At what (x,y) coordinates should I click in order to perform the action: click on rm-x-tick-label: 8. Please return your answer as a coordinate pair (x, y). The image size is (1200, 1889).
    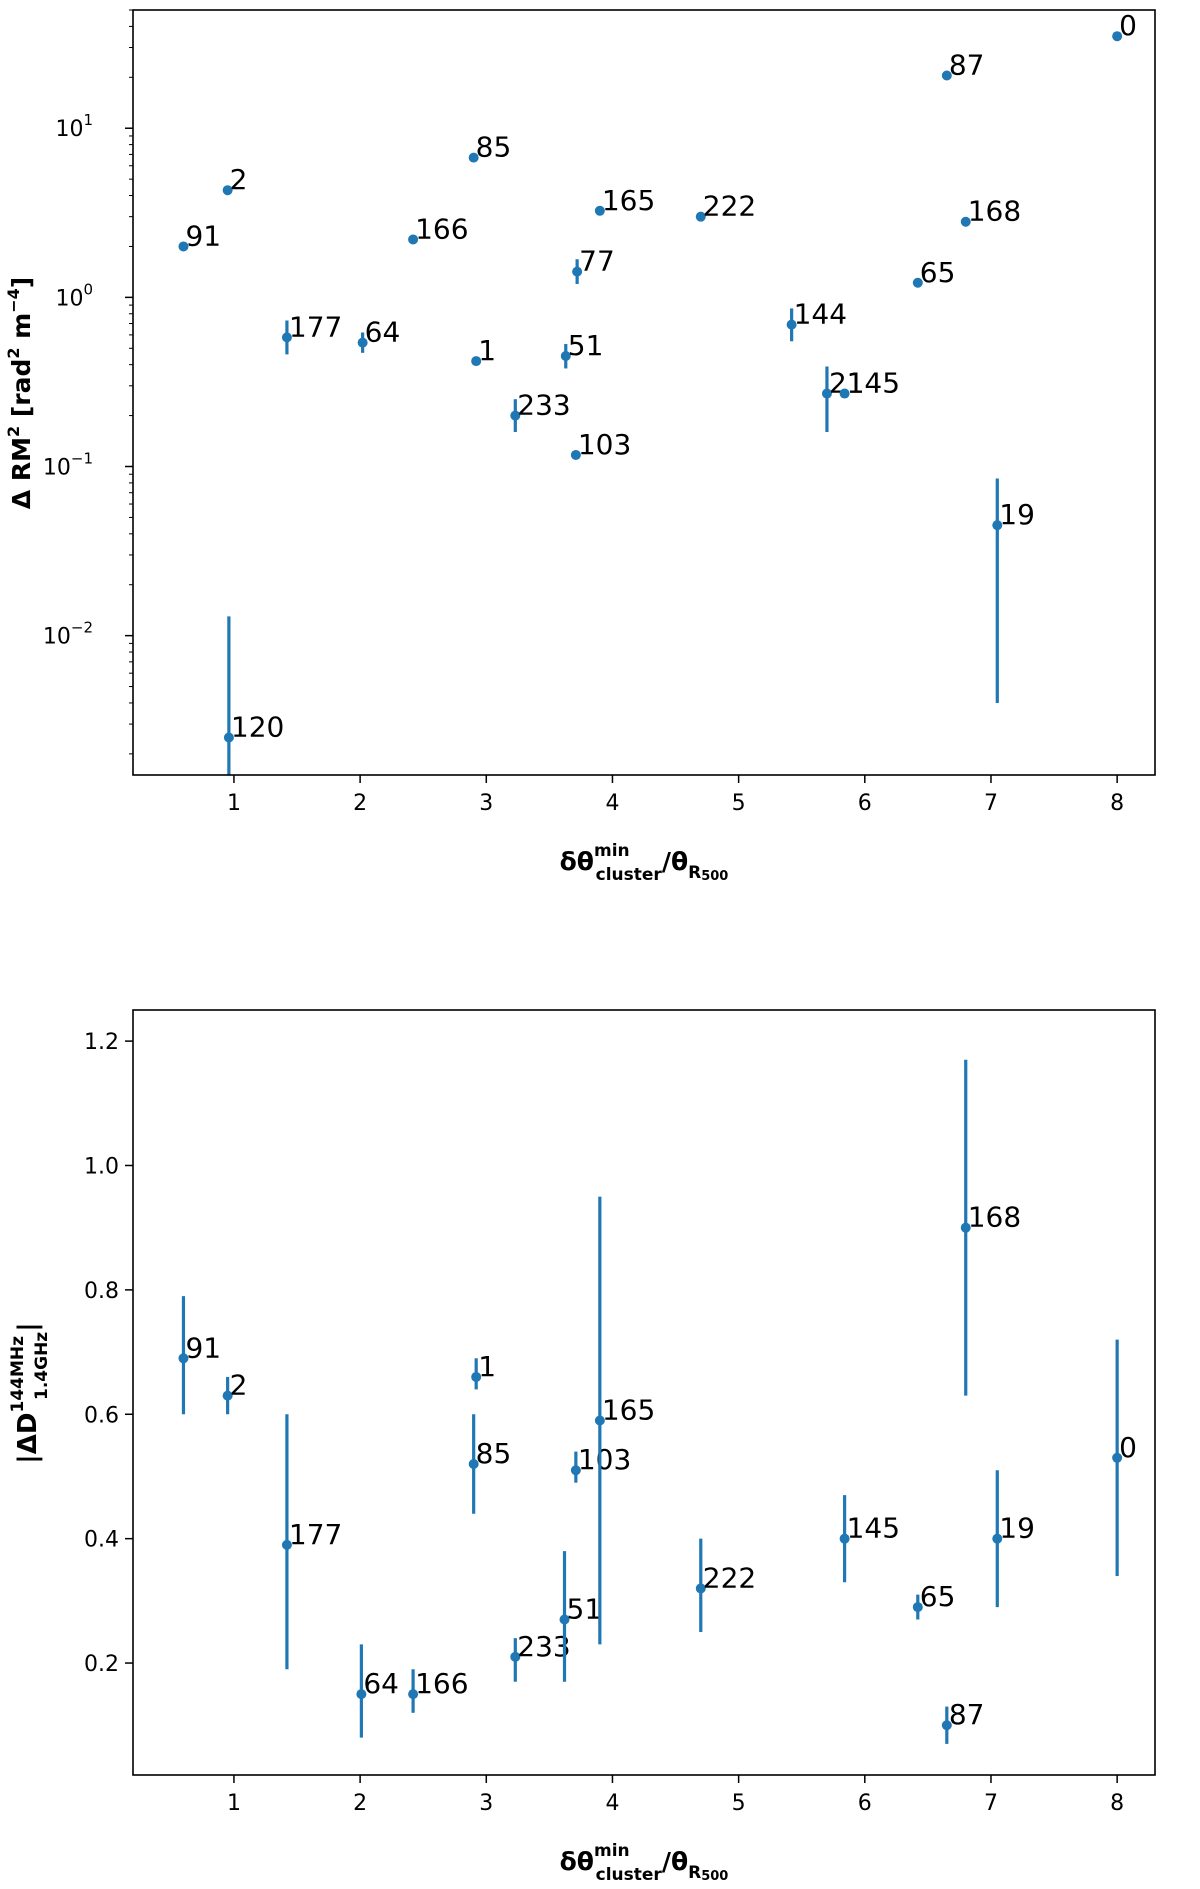
    Looking at the image, I should click on (1117, 803).